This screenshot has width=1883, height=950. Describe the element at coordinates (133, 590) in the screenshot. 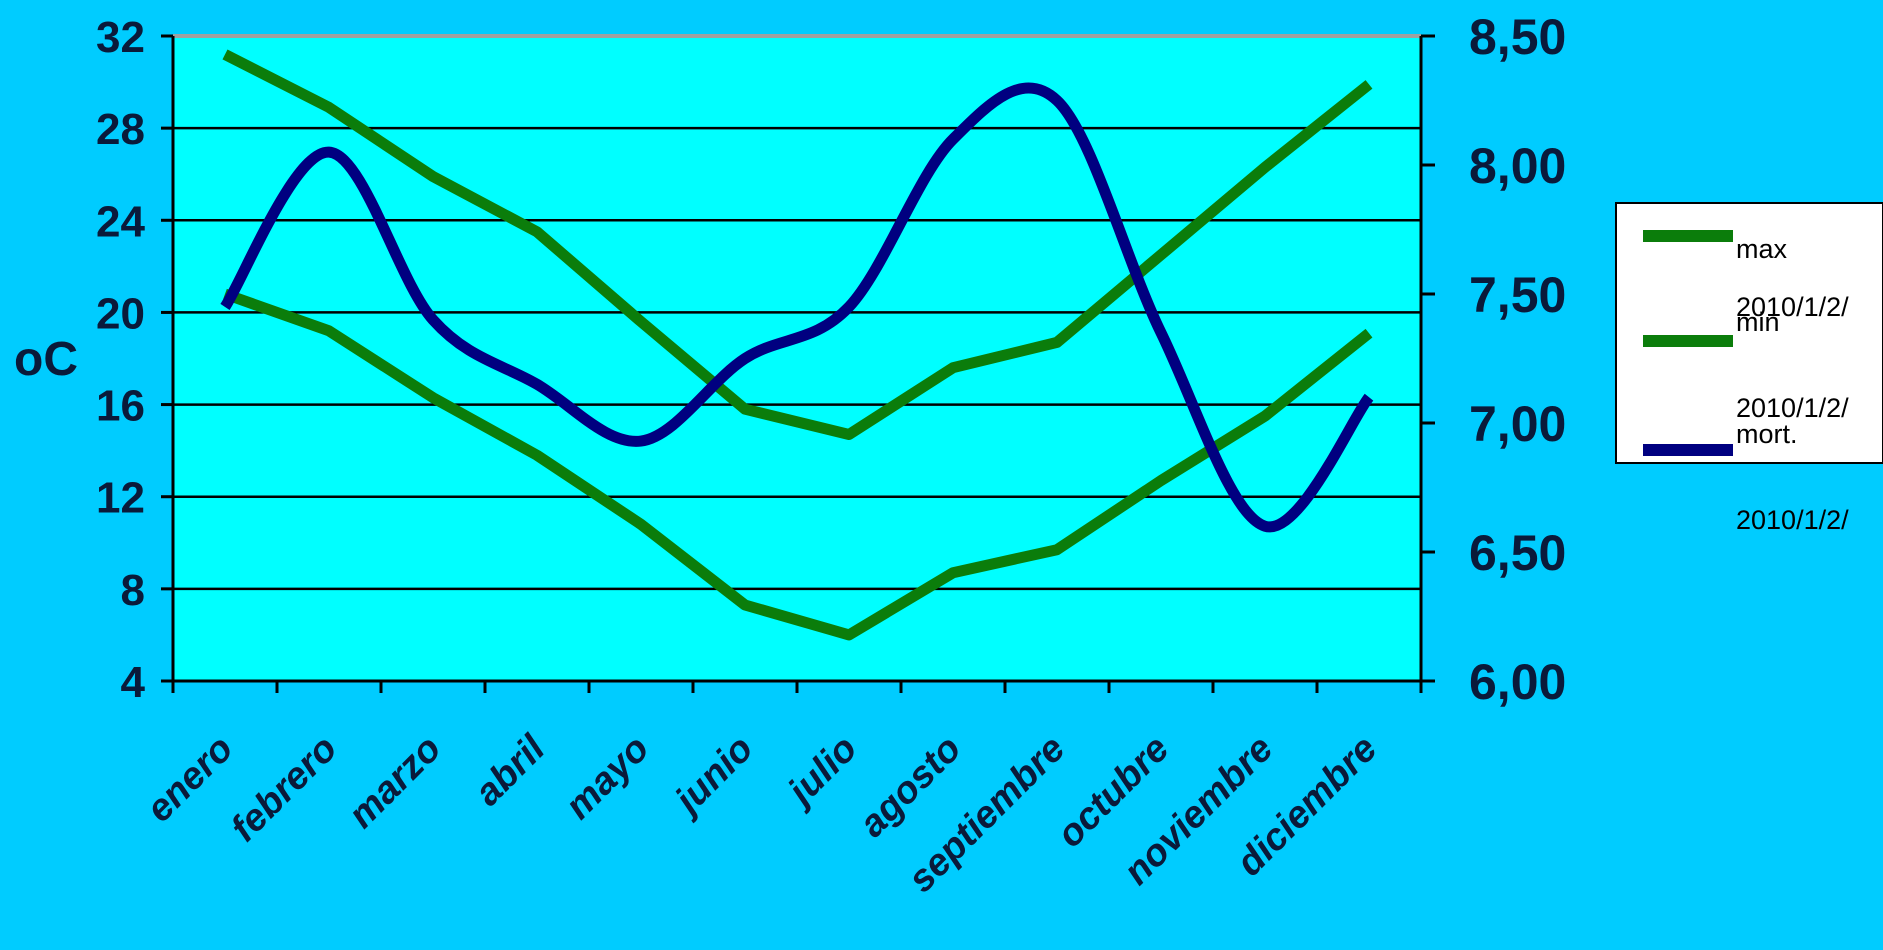

I see `left-tick-label: 8` at that location.